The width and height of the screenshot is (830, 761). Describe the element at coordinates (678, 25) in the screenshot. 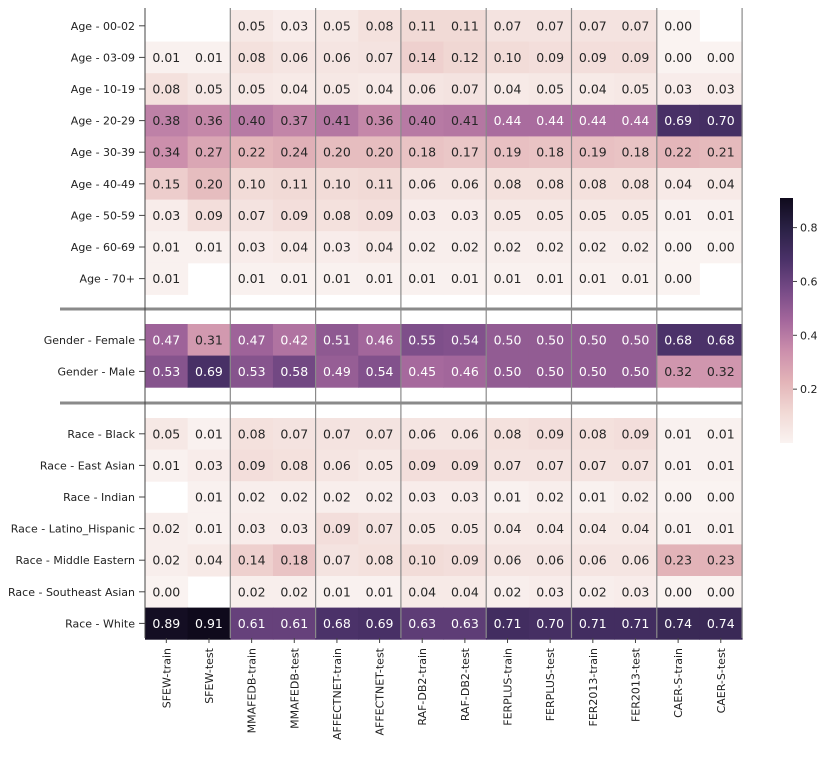

I see `cell-value: 0.00` at that location.